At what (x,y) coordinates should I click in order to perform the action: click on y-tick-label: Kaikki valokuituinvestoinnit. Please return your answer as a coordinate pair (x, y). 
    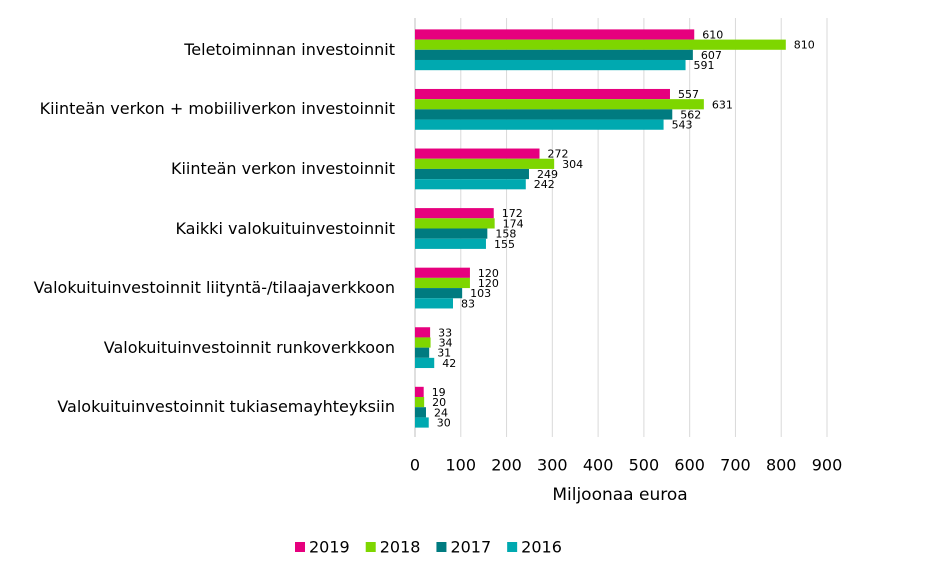
    Looking at the image, I should click on (285, 228).